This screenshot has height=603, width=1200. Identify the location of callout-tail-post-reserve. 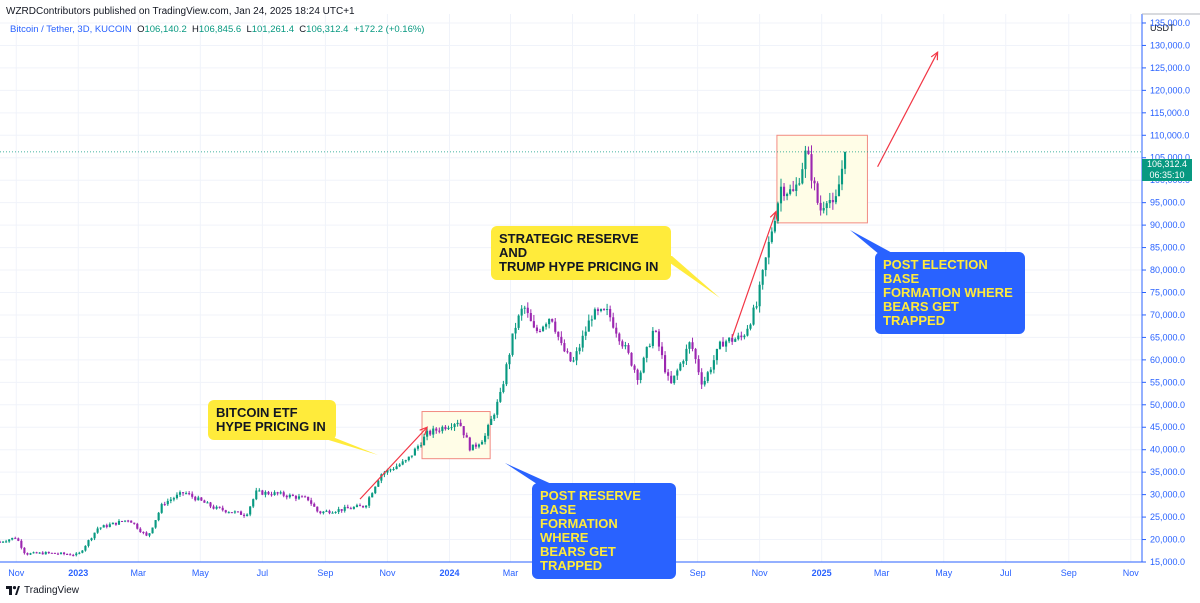
(530, 474).